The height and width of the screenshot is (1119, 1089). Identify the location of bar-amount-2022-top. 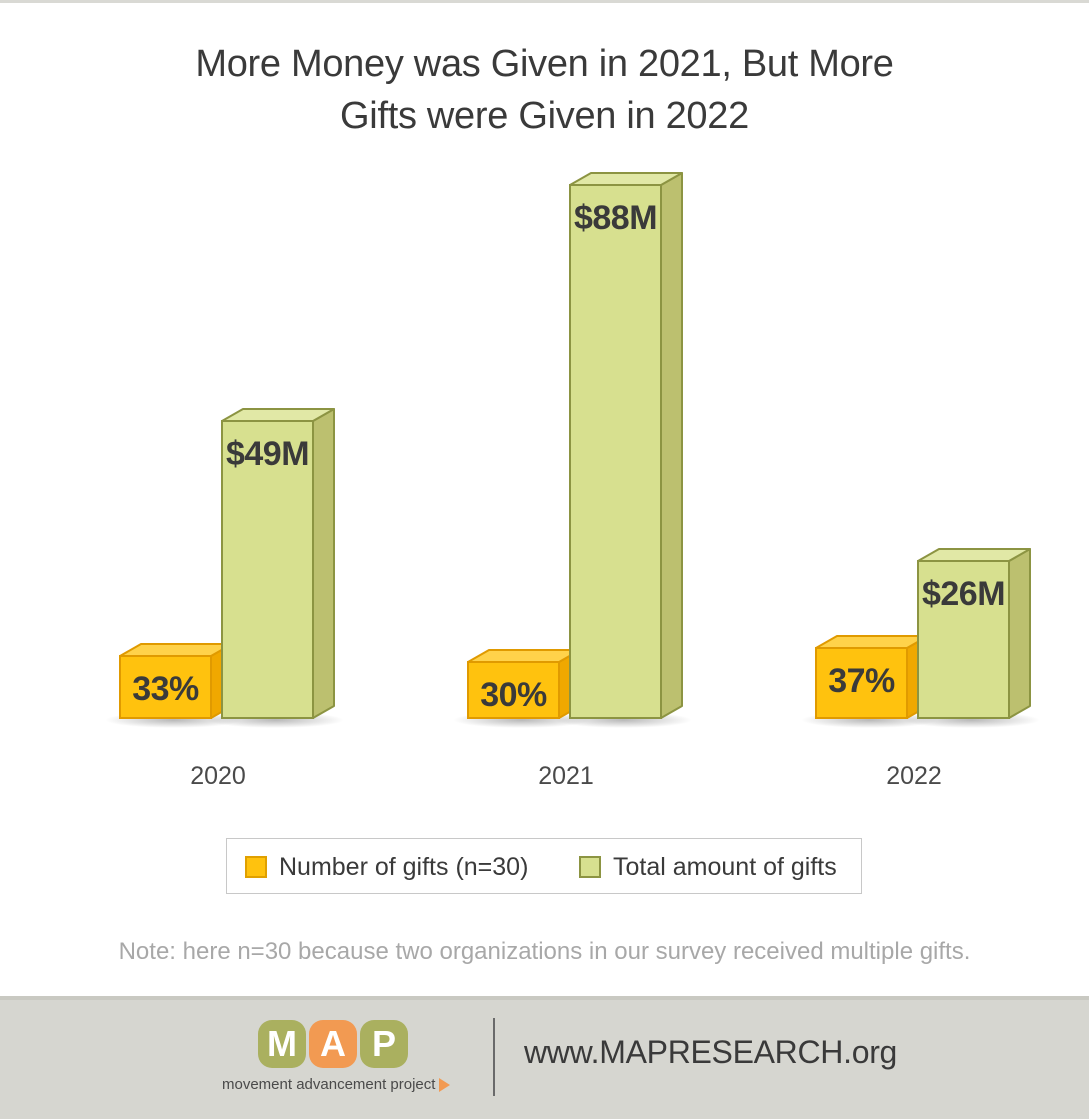
(974, 555).